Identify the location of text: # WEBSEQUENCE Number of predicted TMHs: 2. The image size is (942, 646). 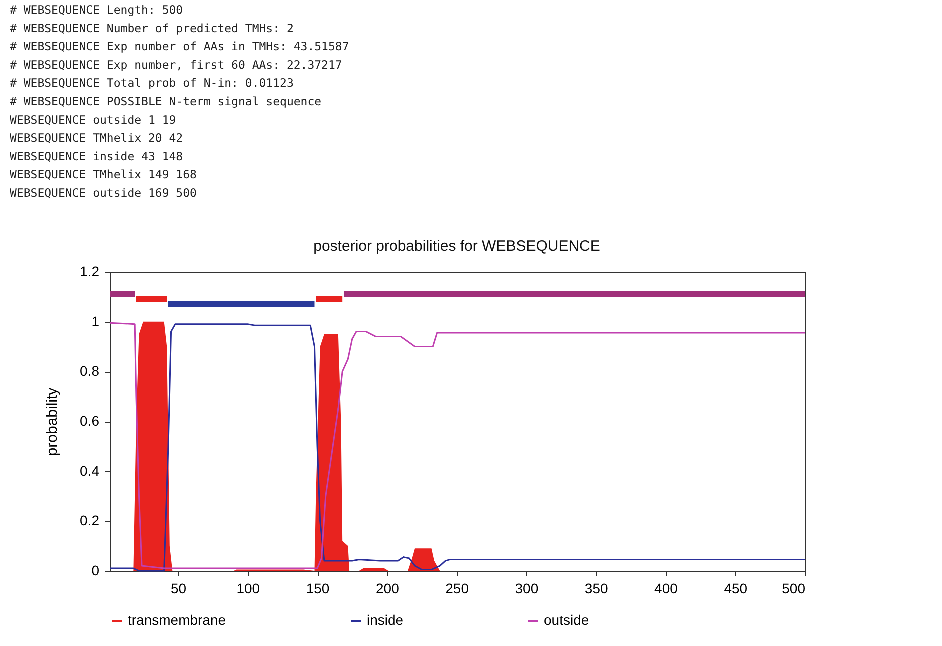
(152, 28).